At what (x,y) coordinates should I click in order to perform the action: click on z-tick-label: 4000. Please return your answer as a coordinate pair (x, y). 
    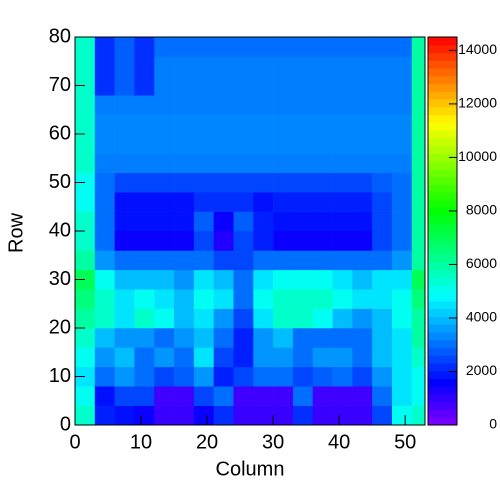
    Looking at the image, I should click on (481, 317).